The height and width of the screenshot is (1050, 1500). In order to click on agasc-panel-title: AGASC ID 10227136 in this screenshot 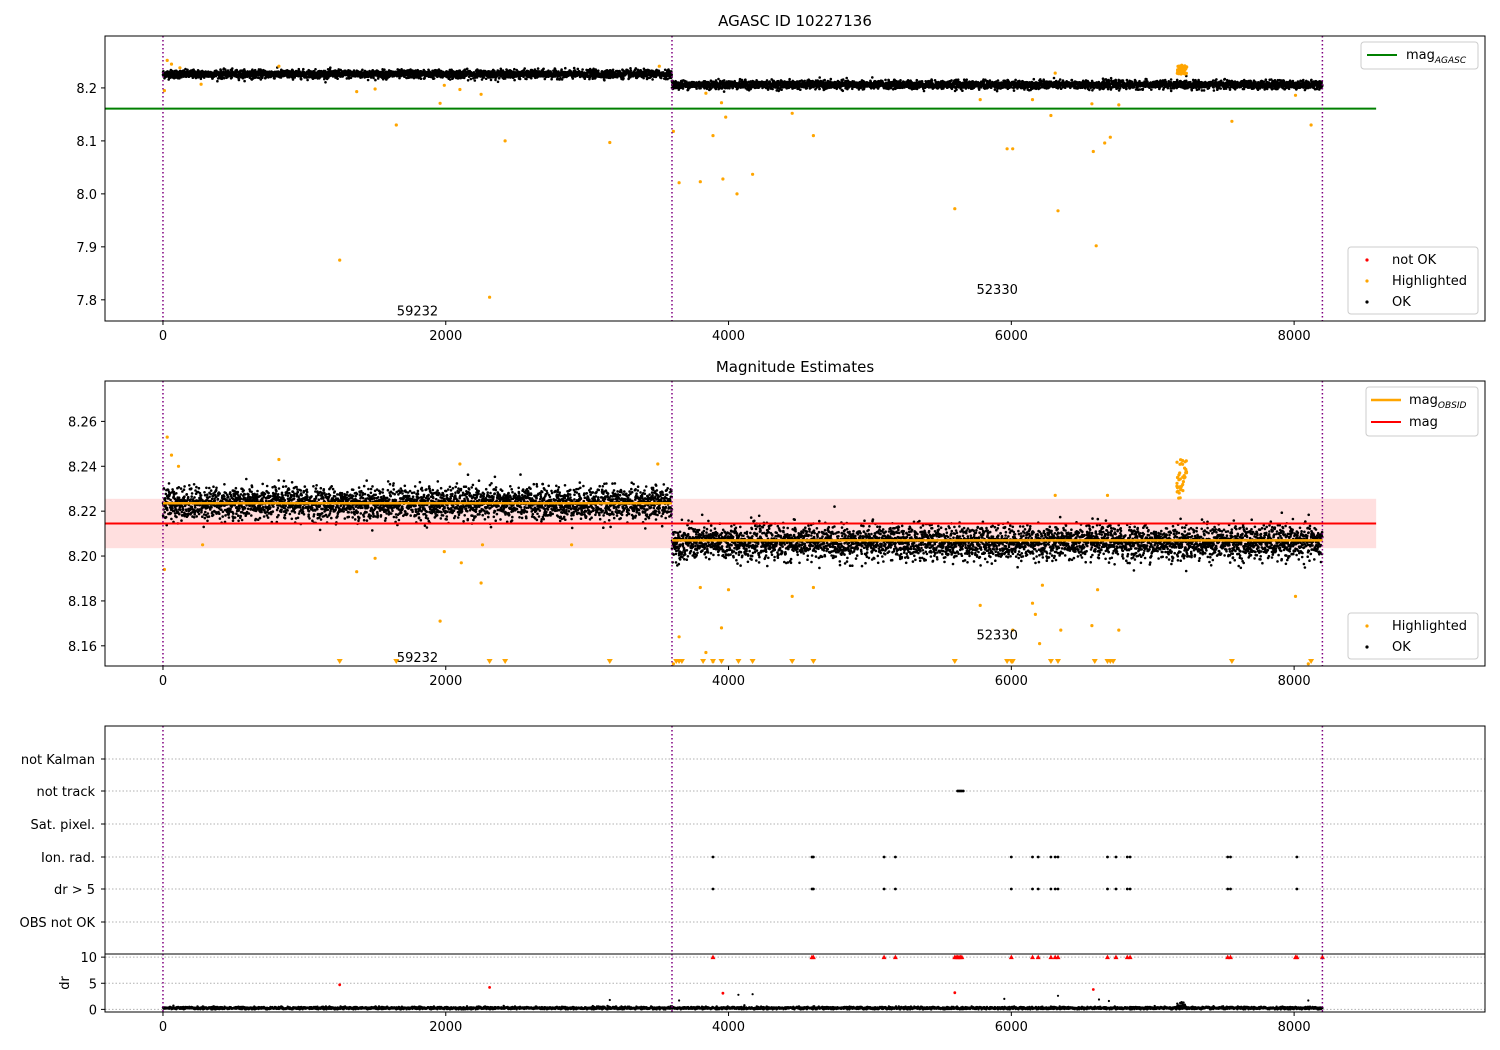, I will do `click(795, 21)`.